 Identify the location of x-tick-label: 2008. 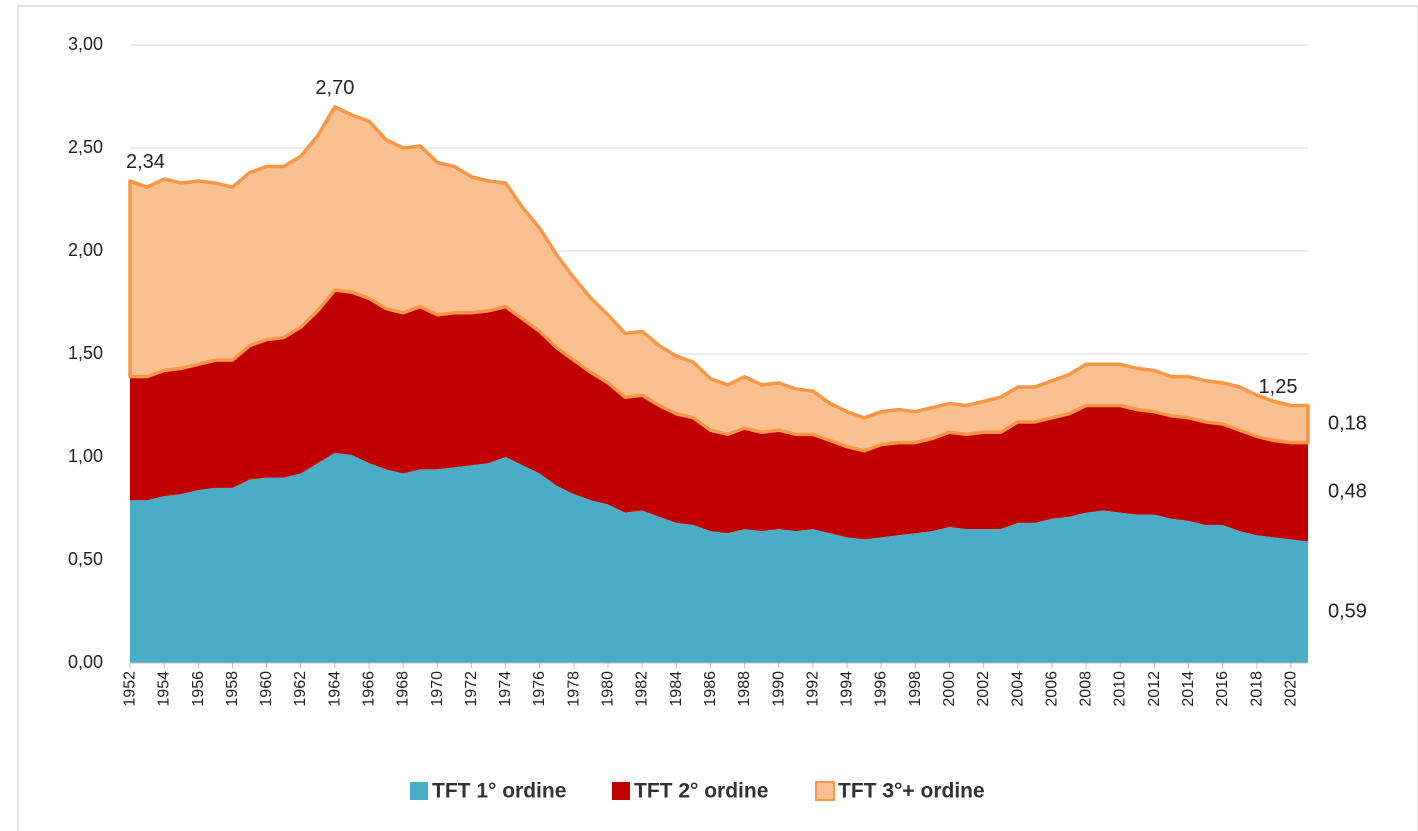
(1086, 689).